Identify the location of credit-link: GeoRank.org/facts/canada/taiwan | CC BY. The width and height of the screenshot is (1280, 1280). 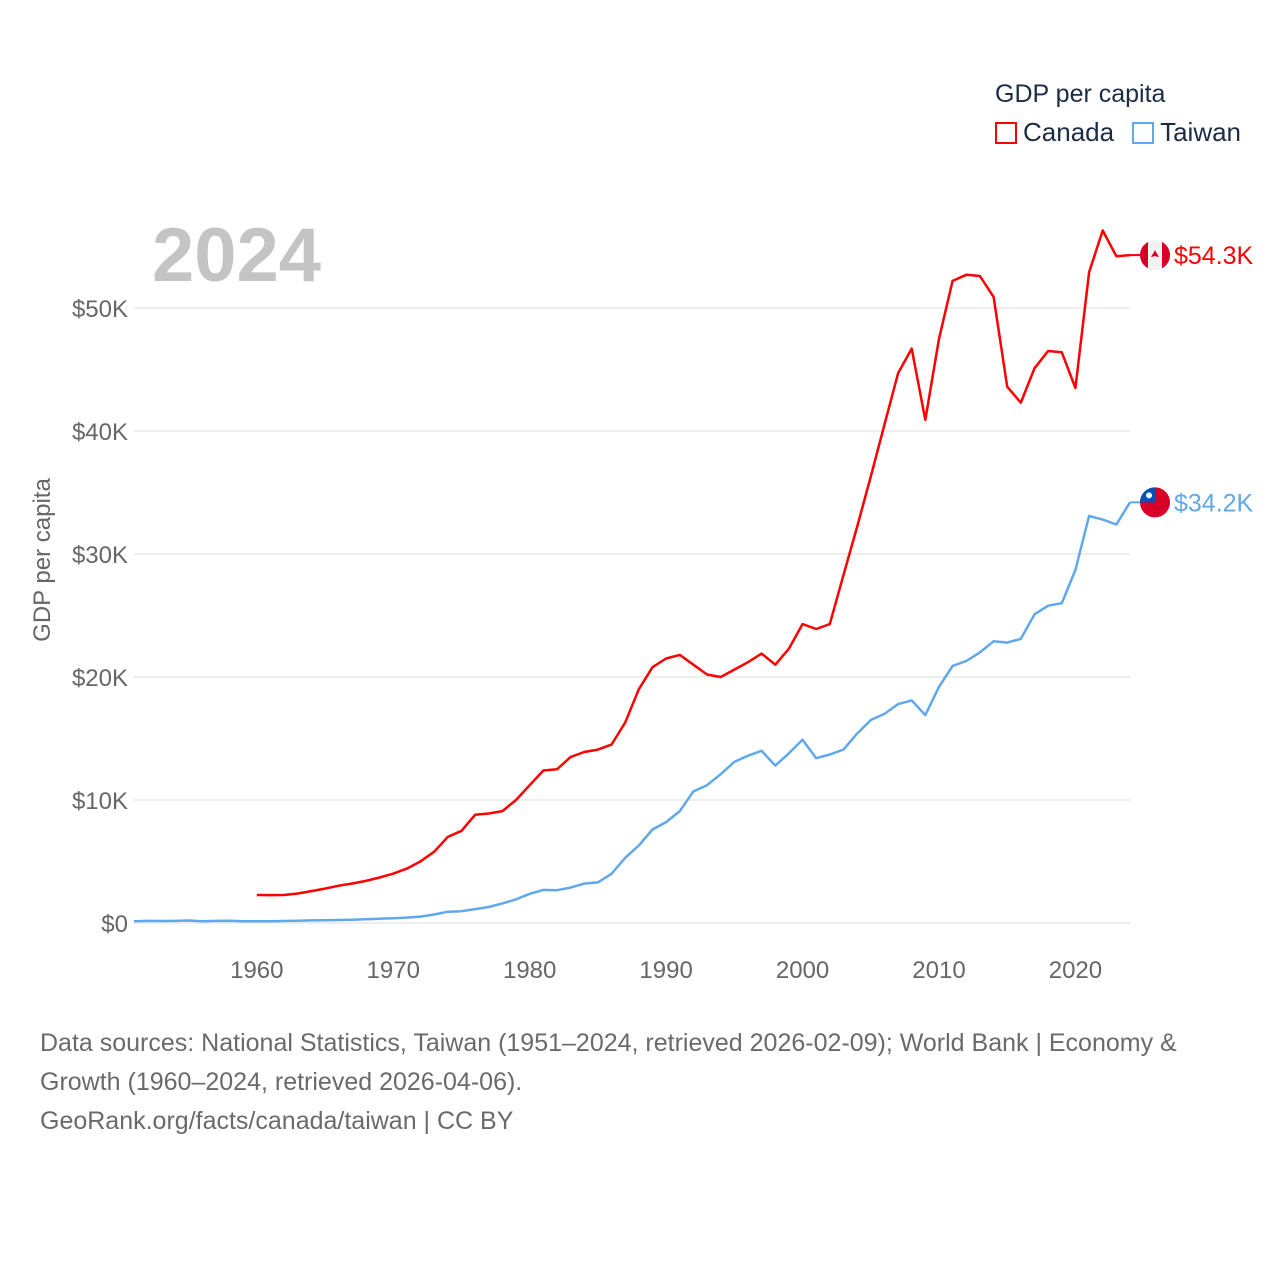
(277, 1121).